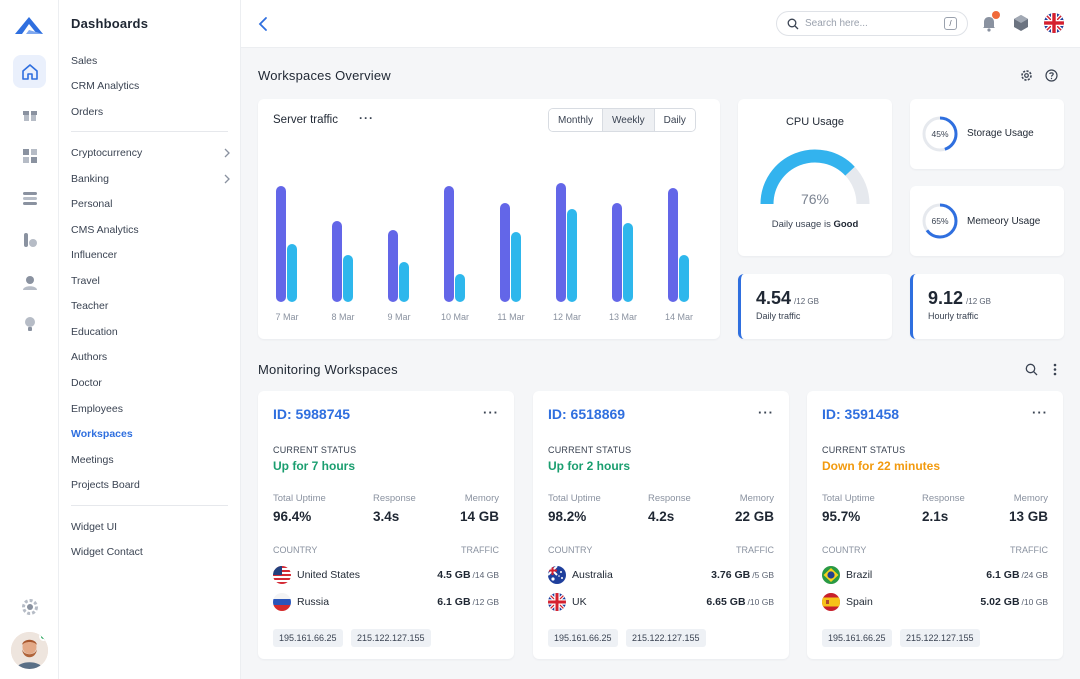 This screenshot has height=679, width=1080. I want to click on sidebar-item-projects-board: Projects Board, so click(105, 485).